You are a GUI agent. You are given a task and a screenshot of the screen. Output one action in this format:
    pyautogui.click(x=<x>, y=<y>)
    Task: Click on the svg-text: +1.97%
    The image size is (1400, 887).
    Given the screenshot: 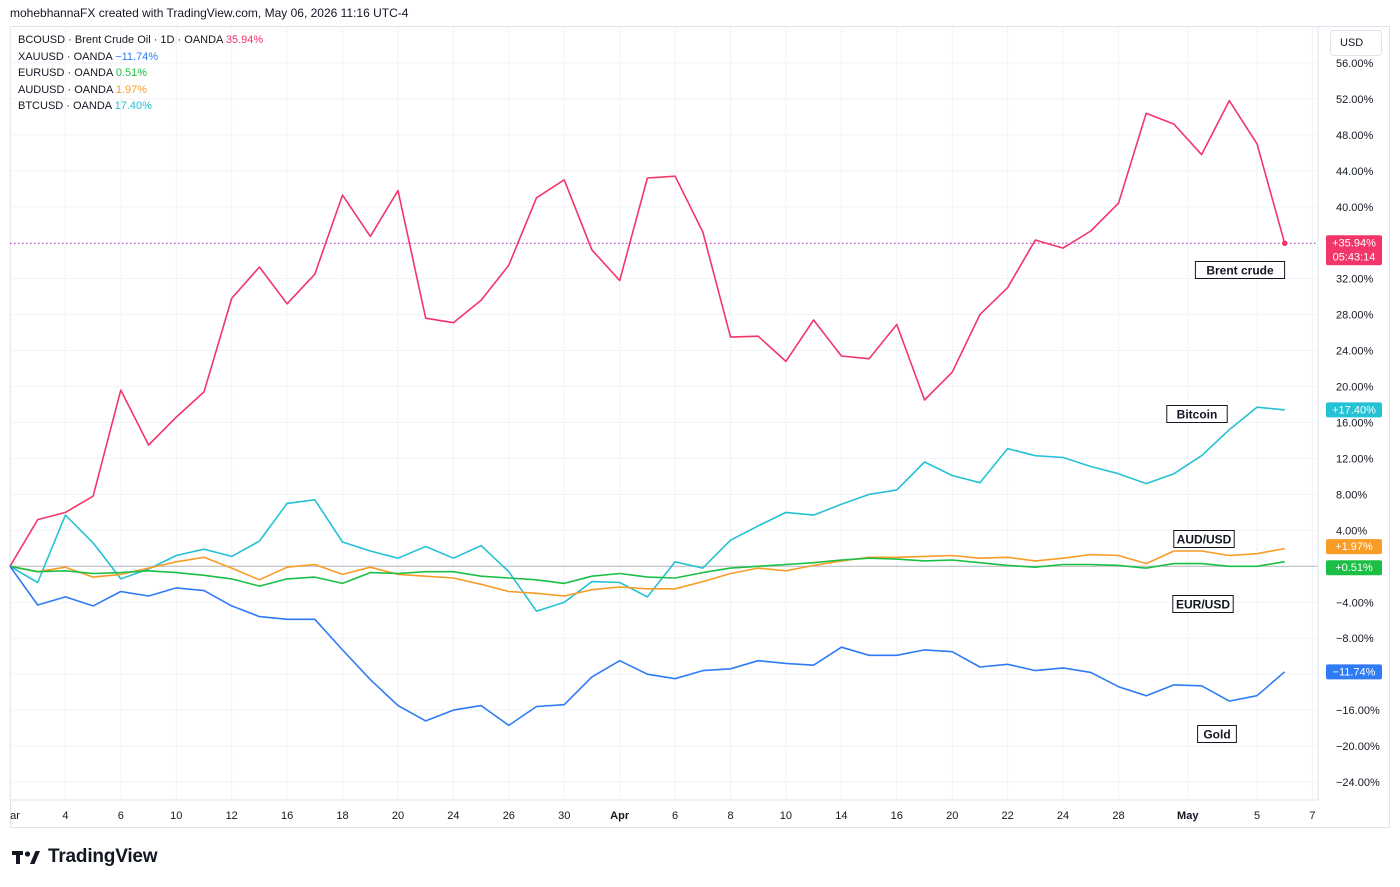 What is the action you would take?
    pyautogui.click(x=1354, y=547)
    